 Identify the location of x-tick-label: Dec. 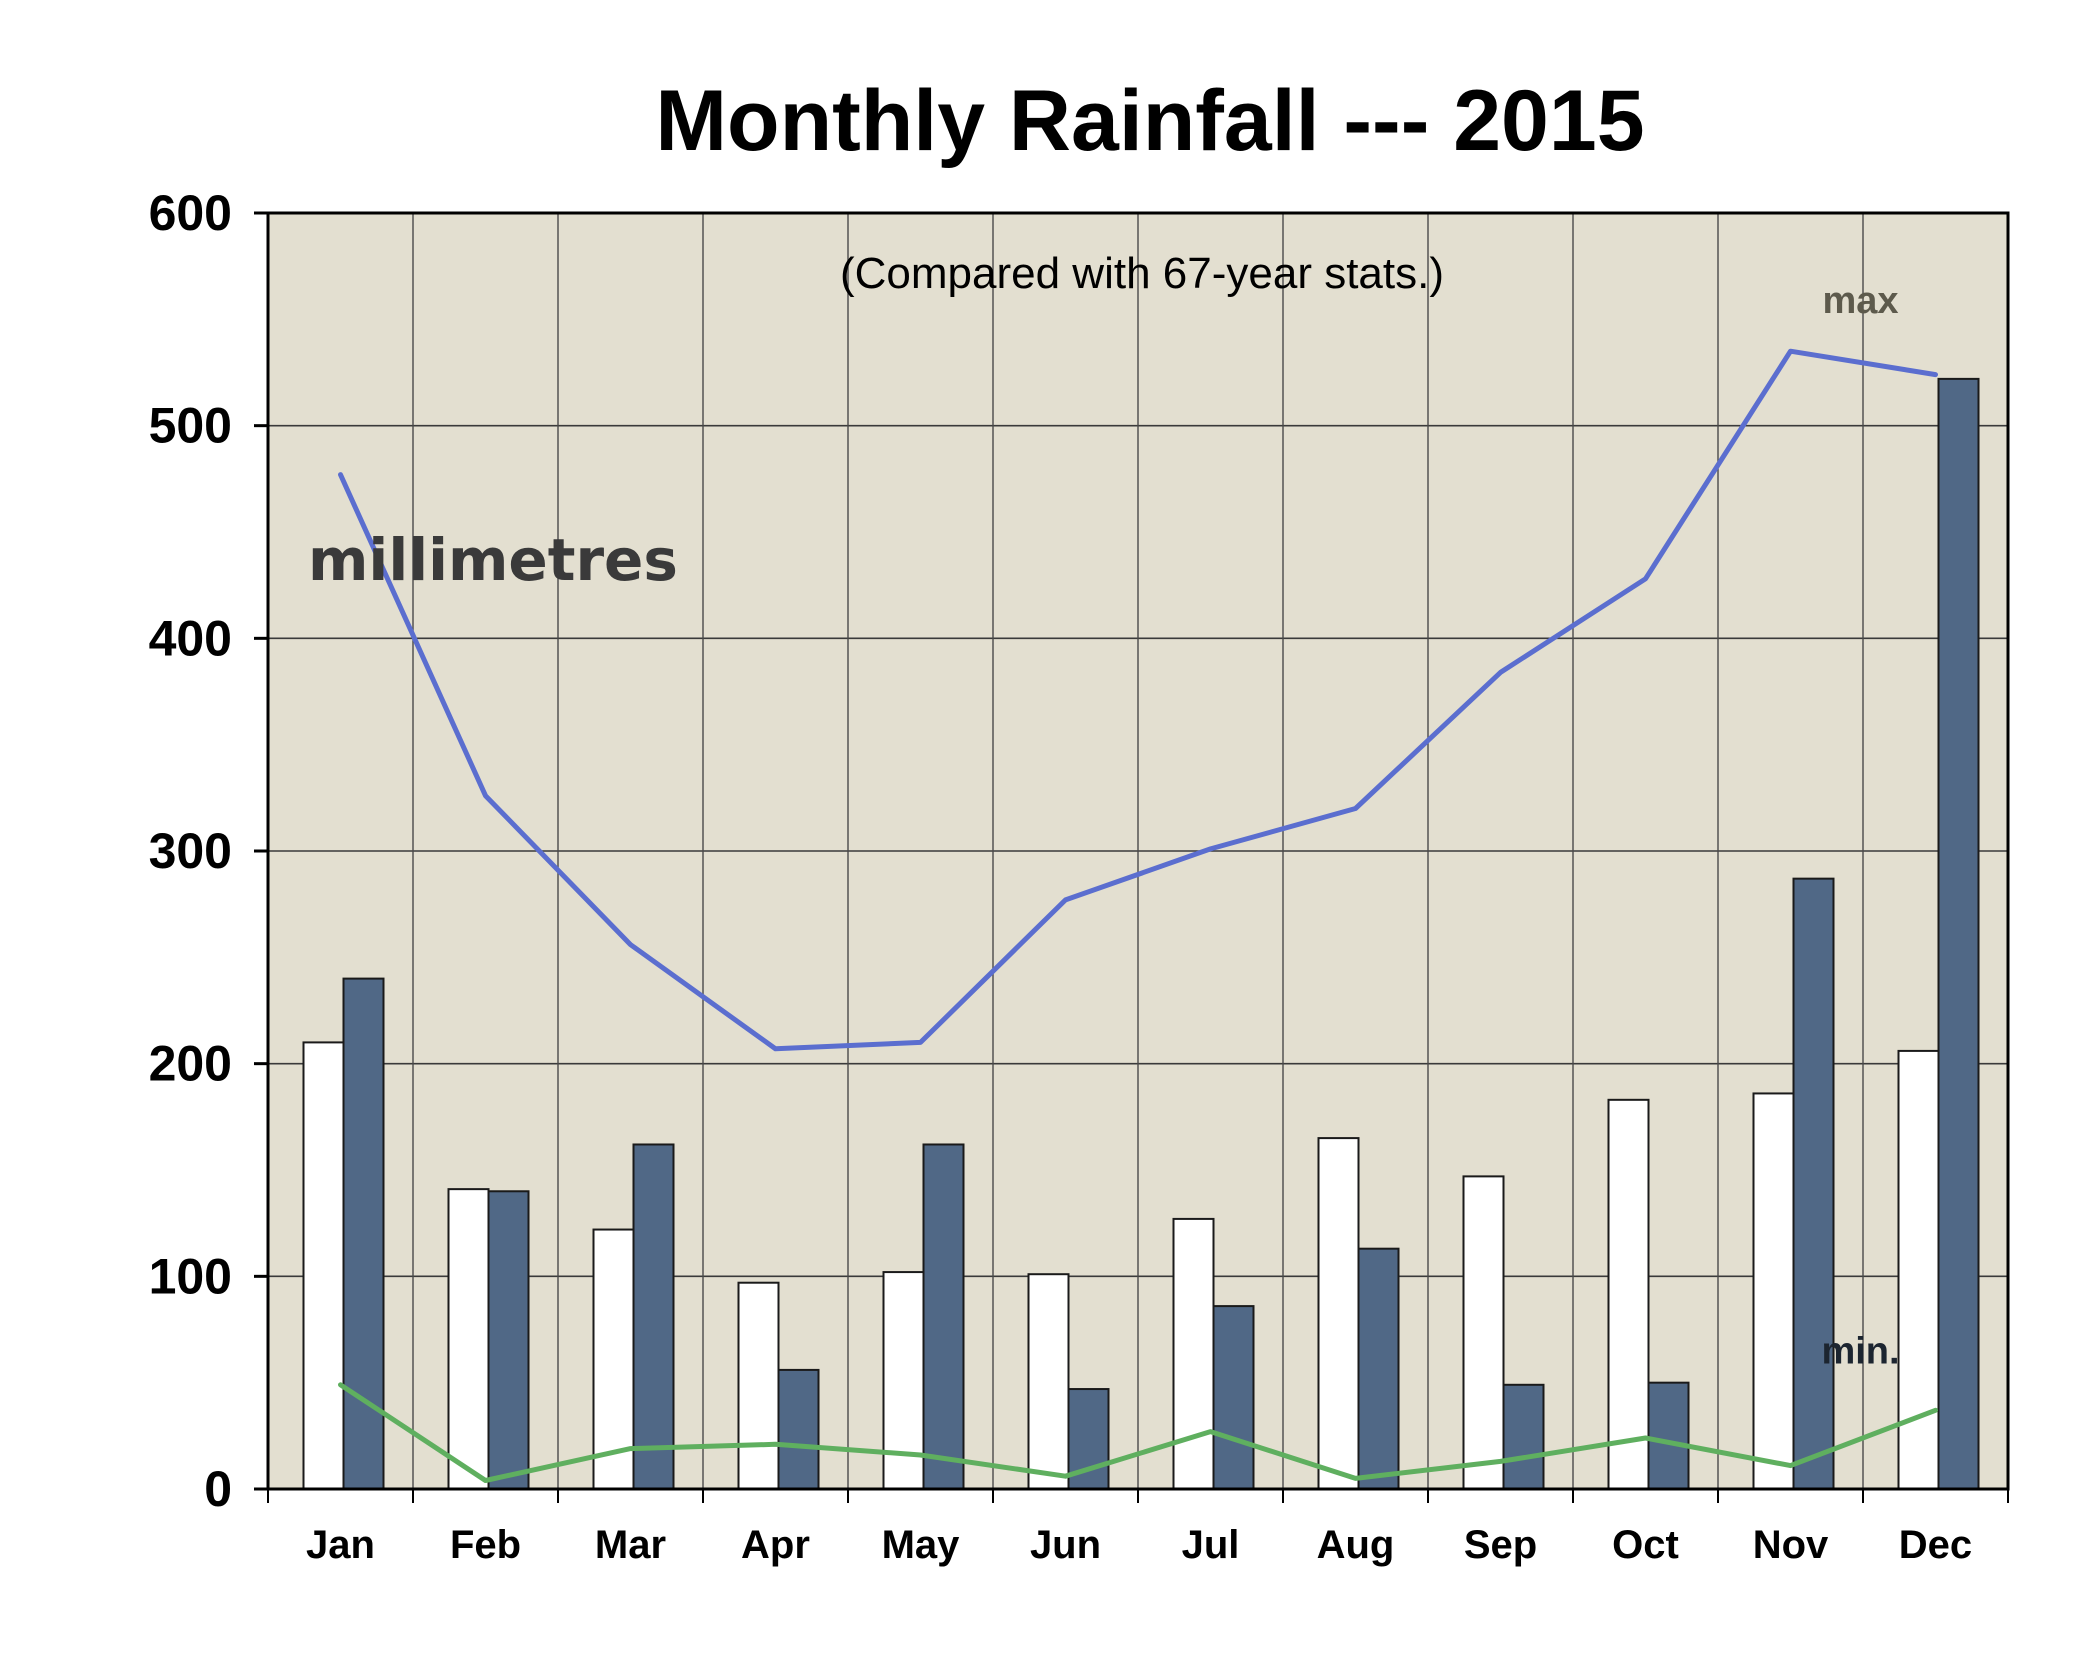
(1935, 1545).